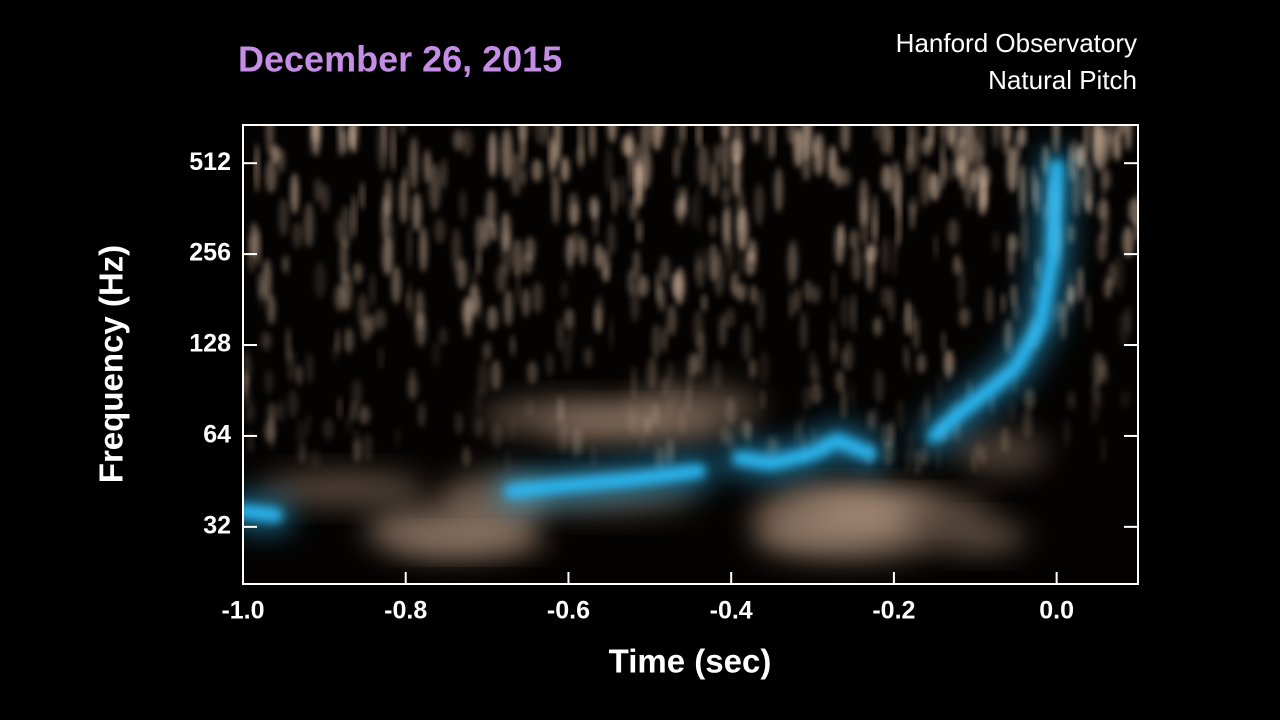  What do you see at coordinates (217, 525) in the screenshot?
I see `y-tick-label: 32` at bounding box center [217, 525].